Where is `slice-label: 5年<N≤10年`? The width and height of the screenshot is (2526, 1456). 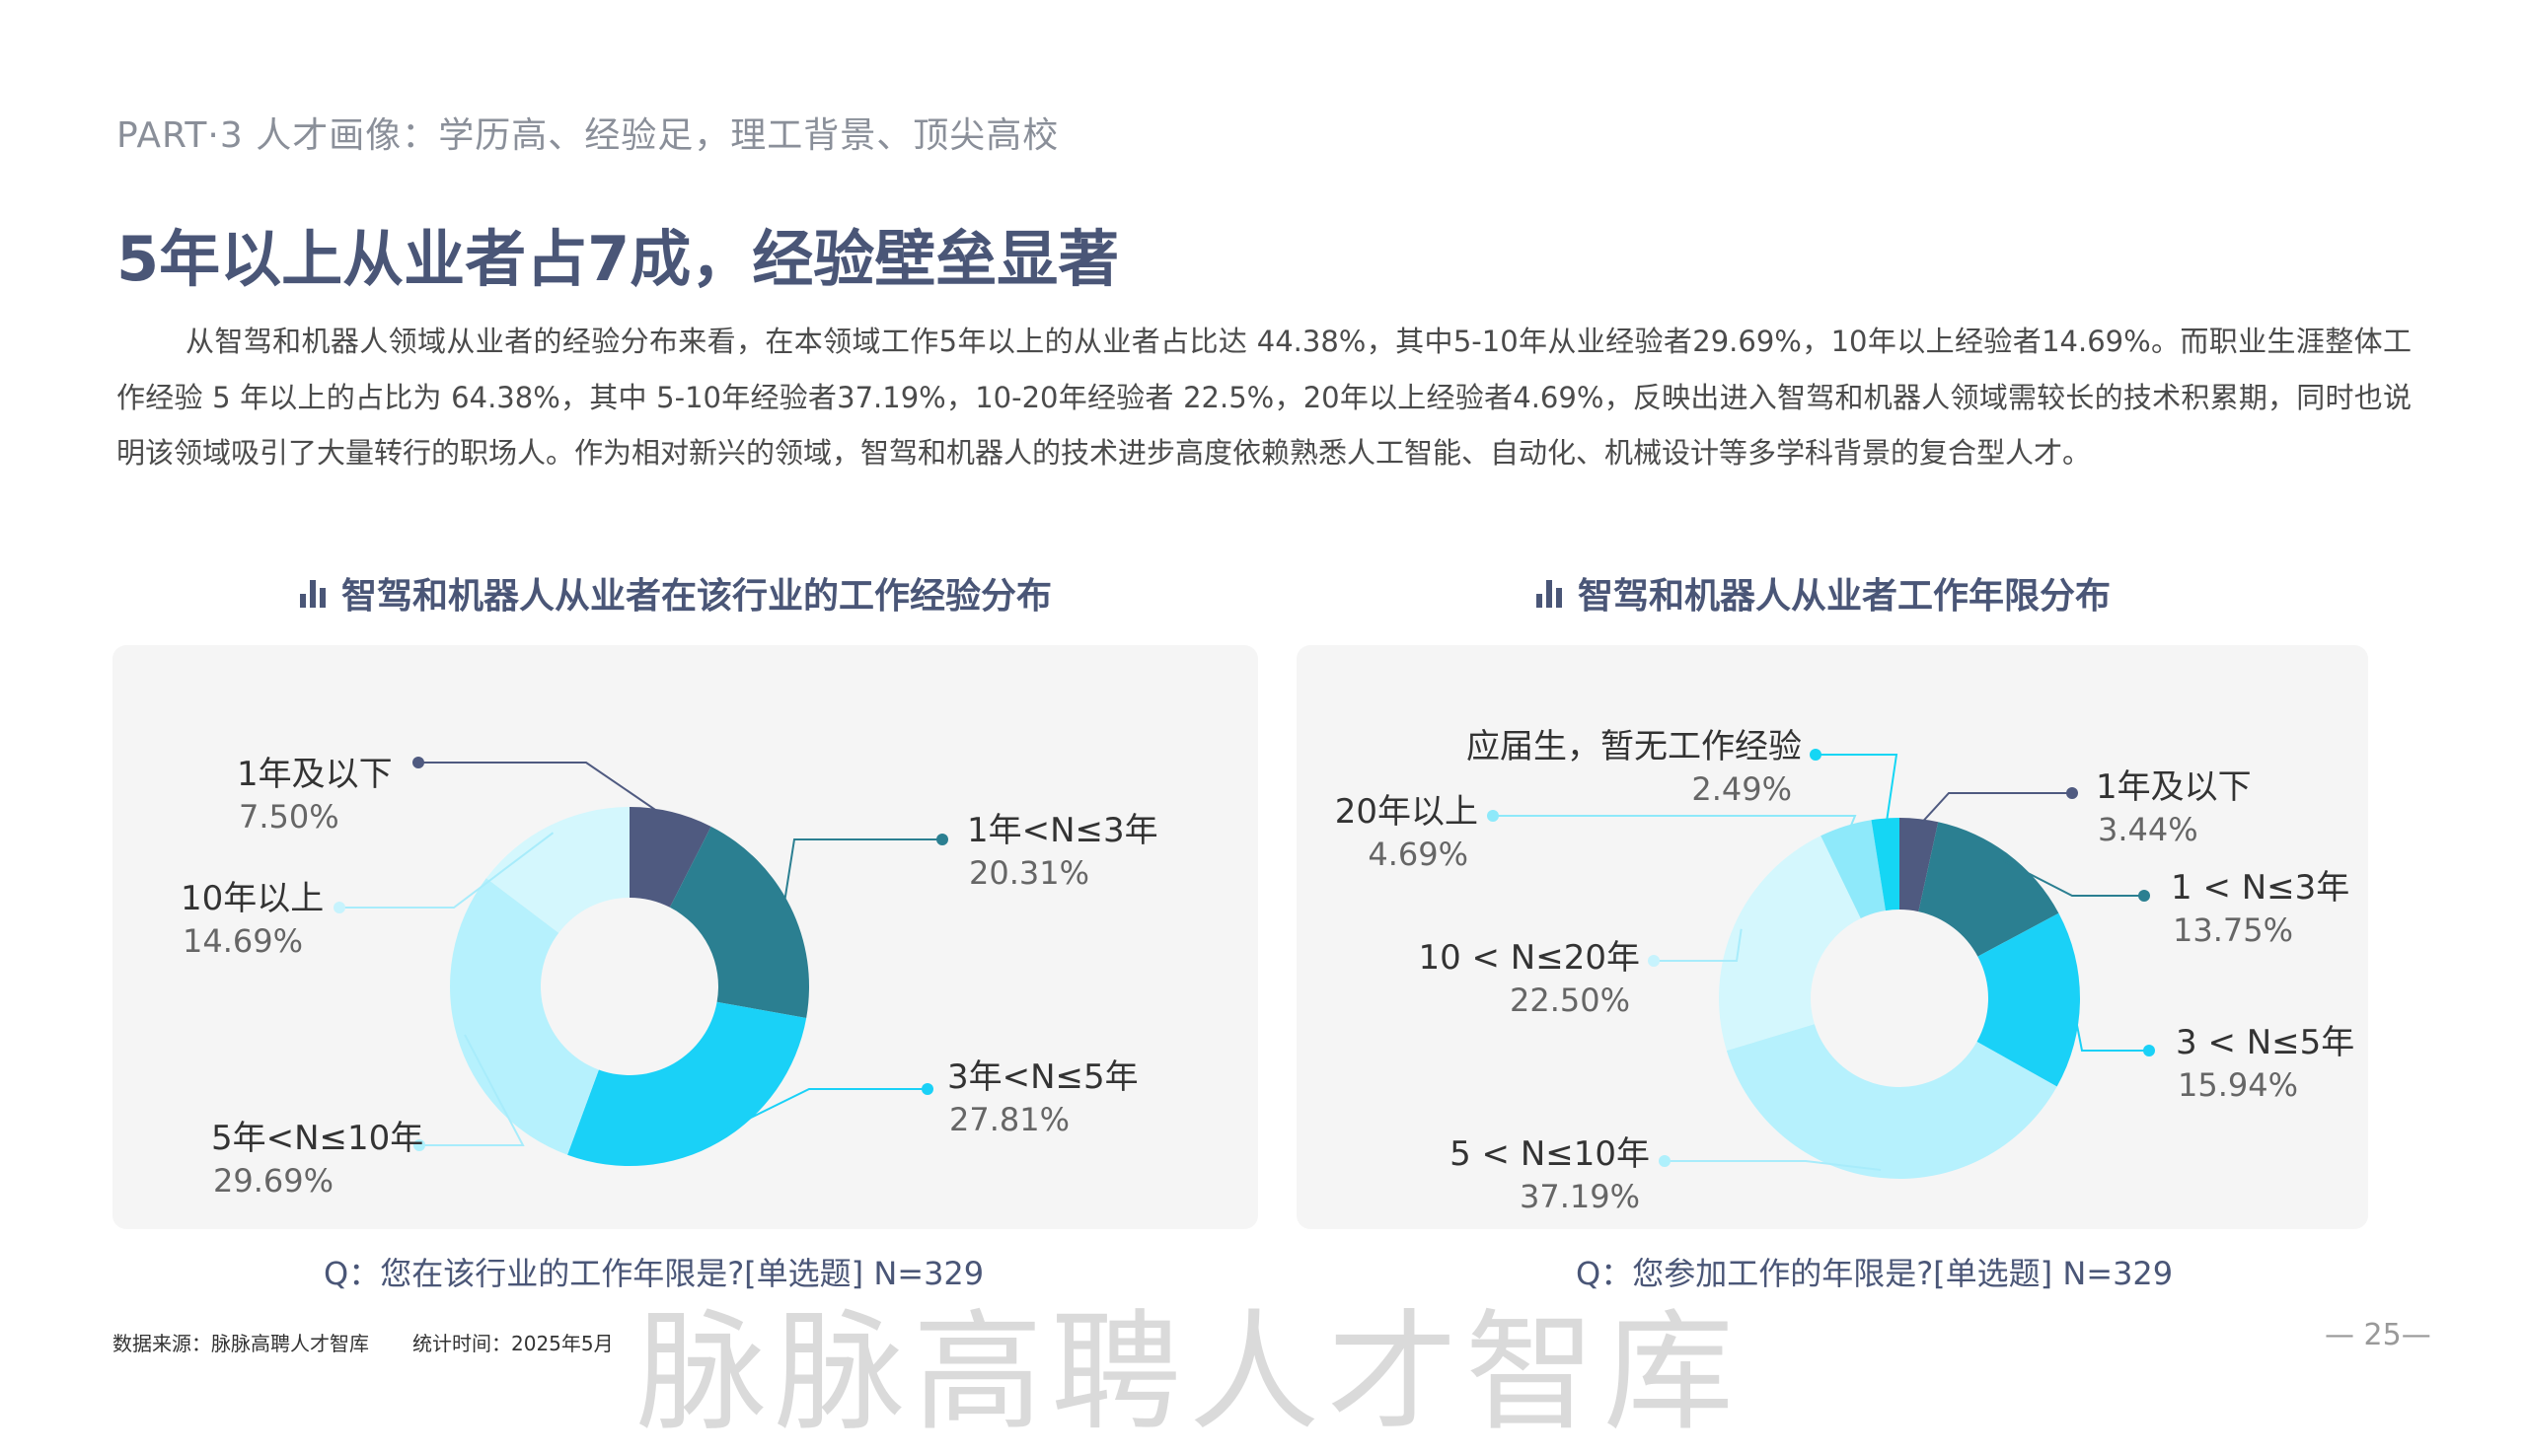 slice-label: 5年<N≤10年 is located at coordinates (317, 1138).